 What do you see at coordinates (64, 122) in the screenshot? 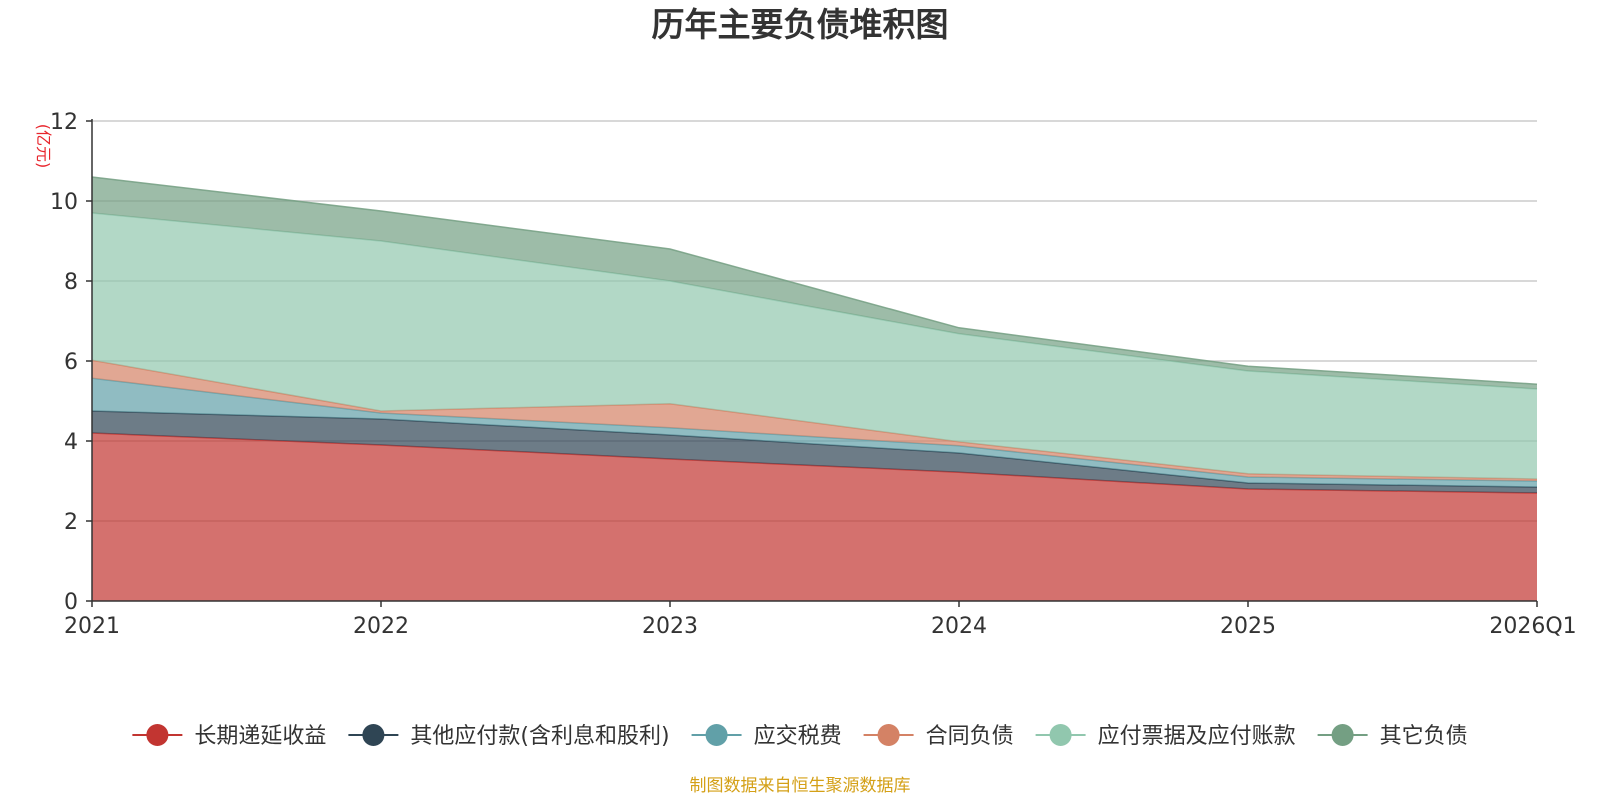
I see `y-tick-label: 12` at bounding box center [64, 122].